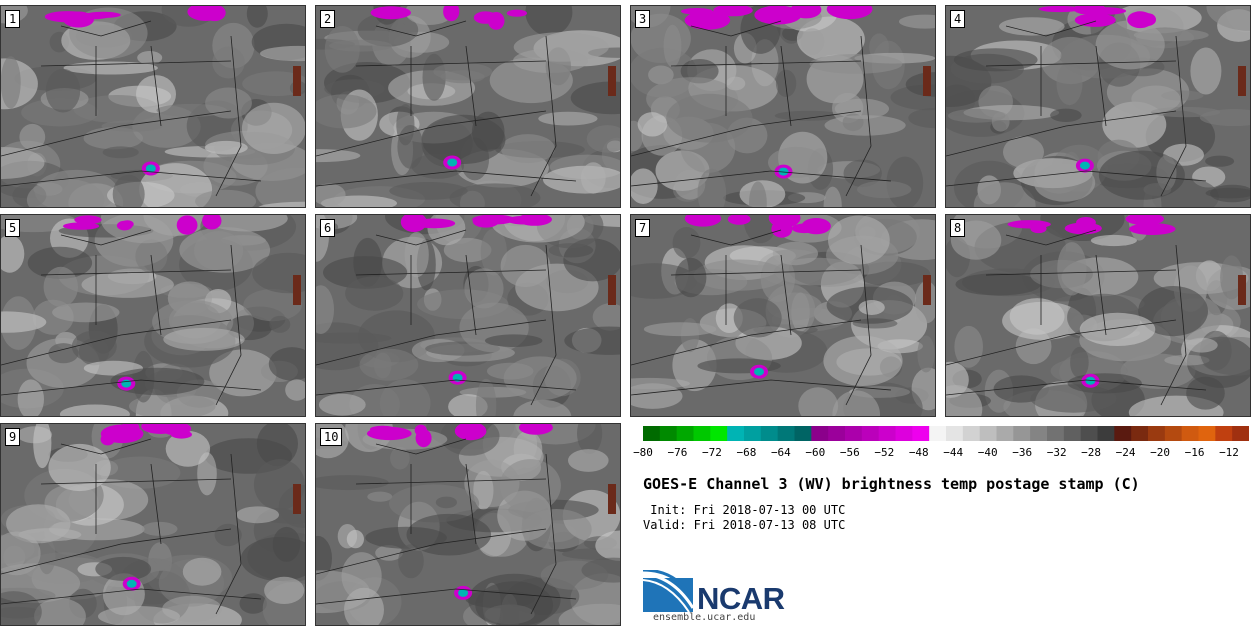  I want to click on ensemble-member-panel: 9, so click(153, 524).